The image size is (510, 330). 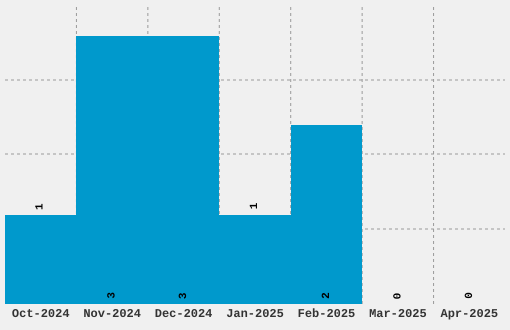 I want to click on data-label: 2, so click(x=326, y=295).